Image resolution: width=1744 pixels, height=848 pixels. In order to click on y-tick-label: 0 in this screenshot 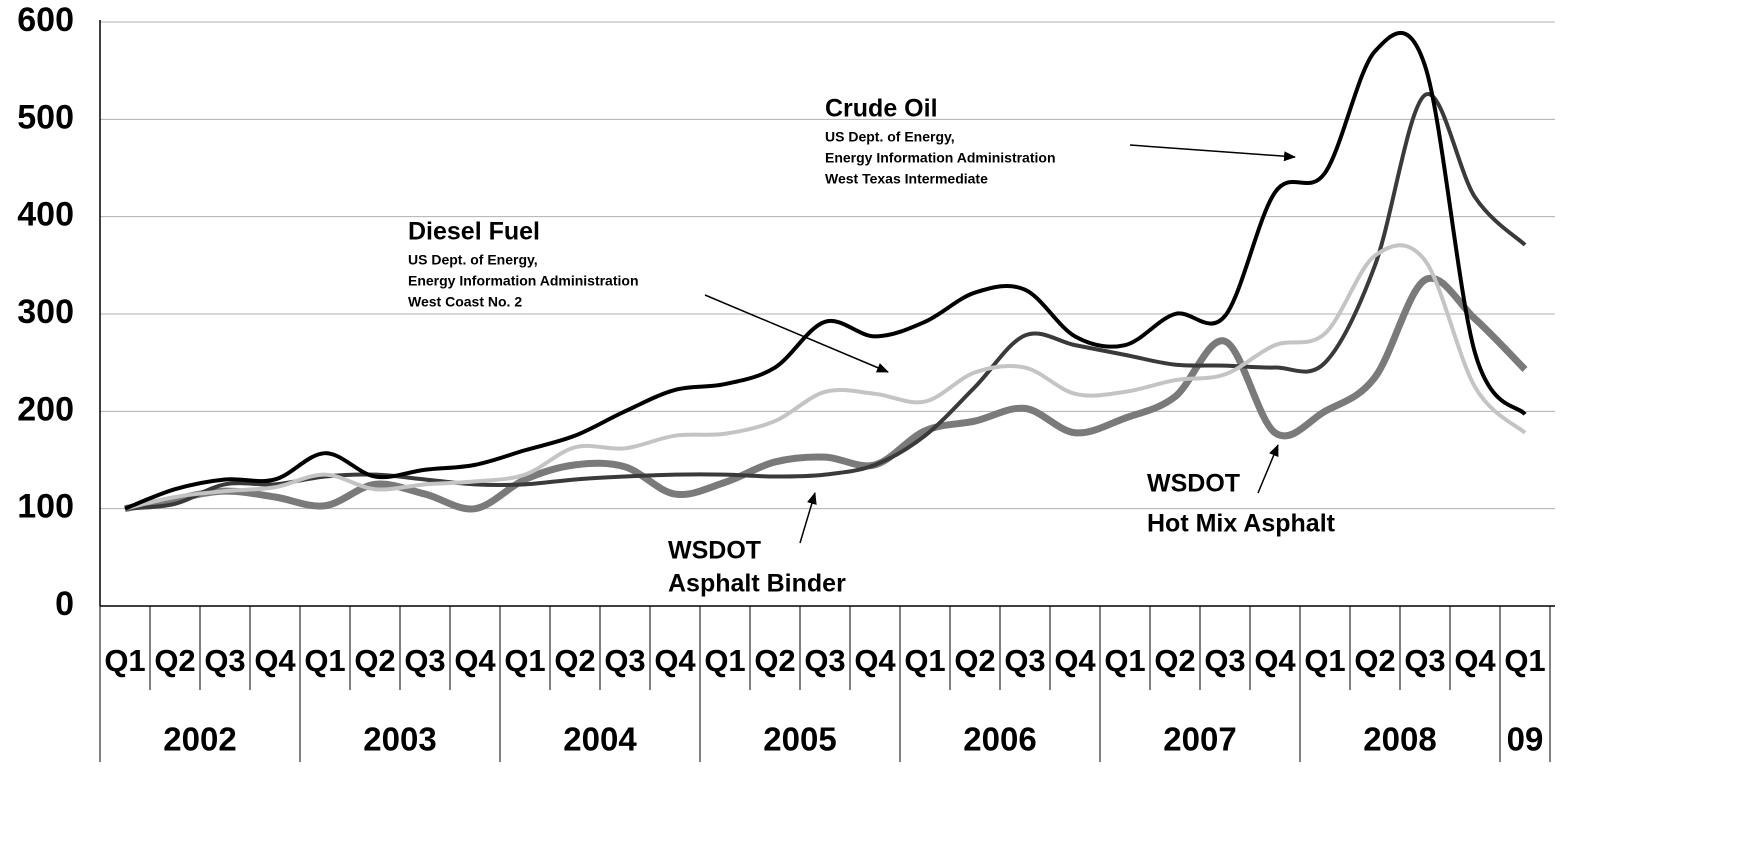, I will do `click(64, 604)`.